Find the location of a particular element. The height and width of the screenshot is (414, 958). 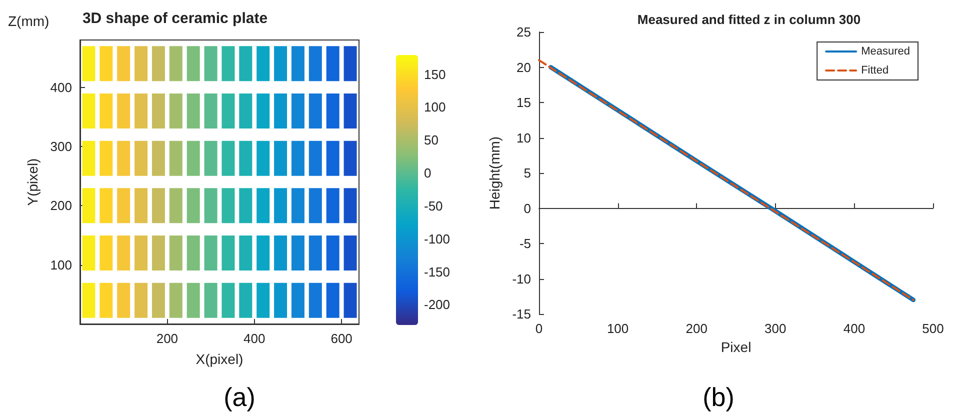

y-tick-label: 5 is located at coordinates (527, 173).